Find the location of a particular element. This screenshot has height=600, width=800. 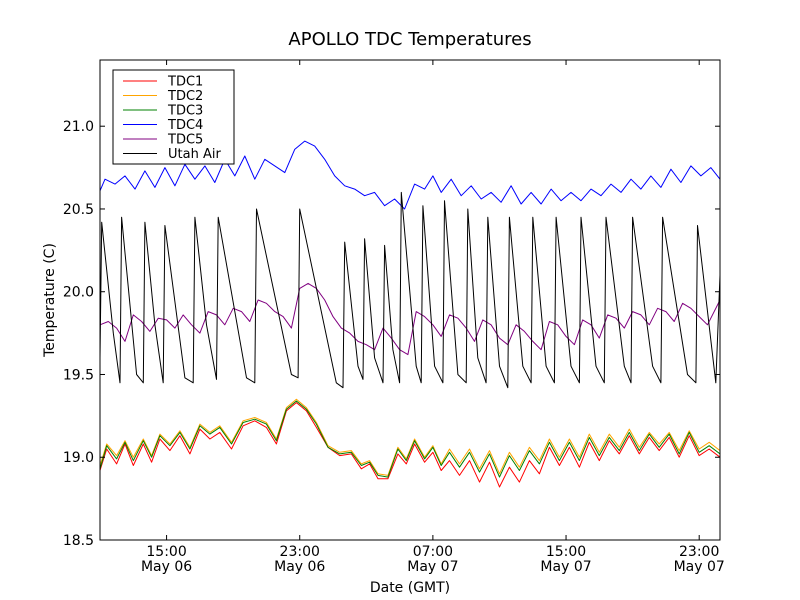

series-line-tdc1 is located at coordinates (410, 445).